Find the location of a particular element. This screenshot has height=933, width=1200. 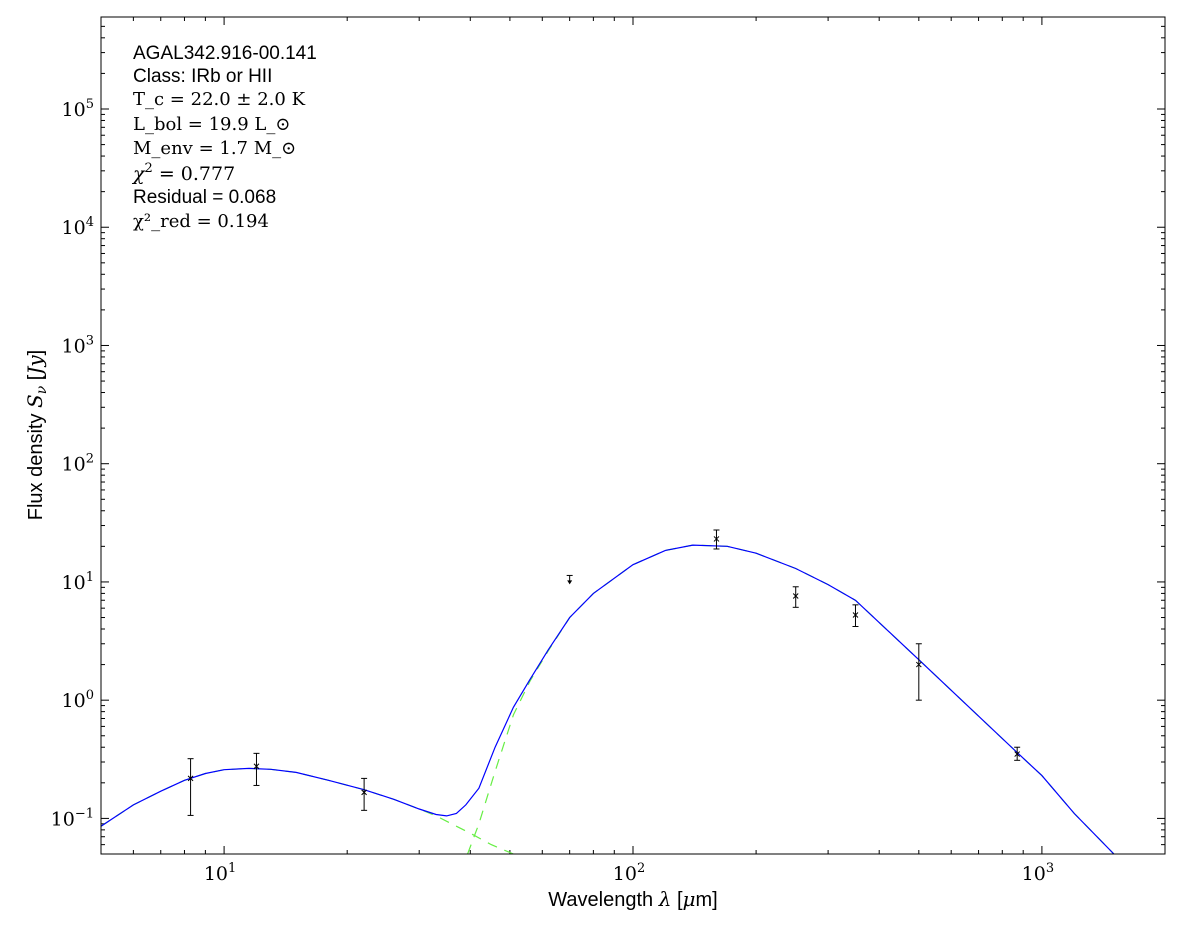

luminosity: L_bol = 19.9 L_⊙ is located at coordinates (211, 124).